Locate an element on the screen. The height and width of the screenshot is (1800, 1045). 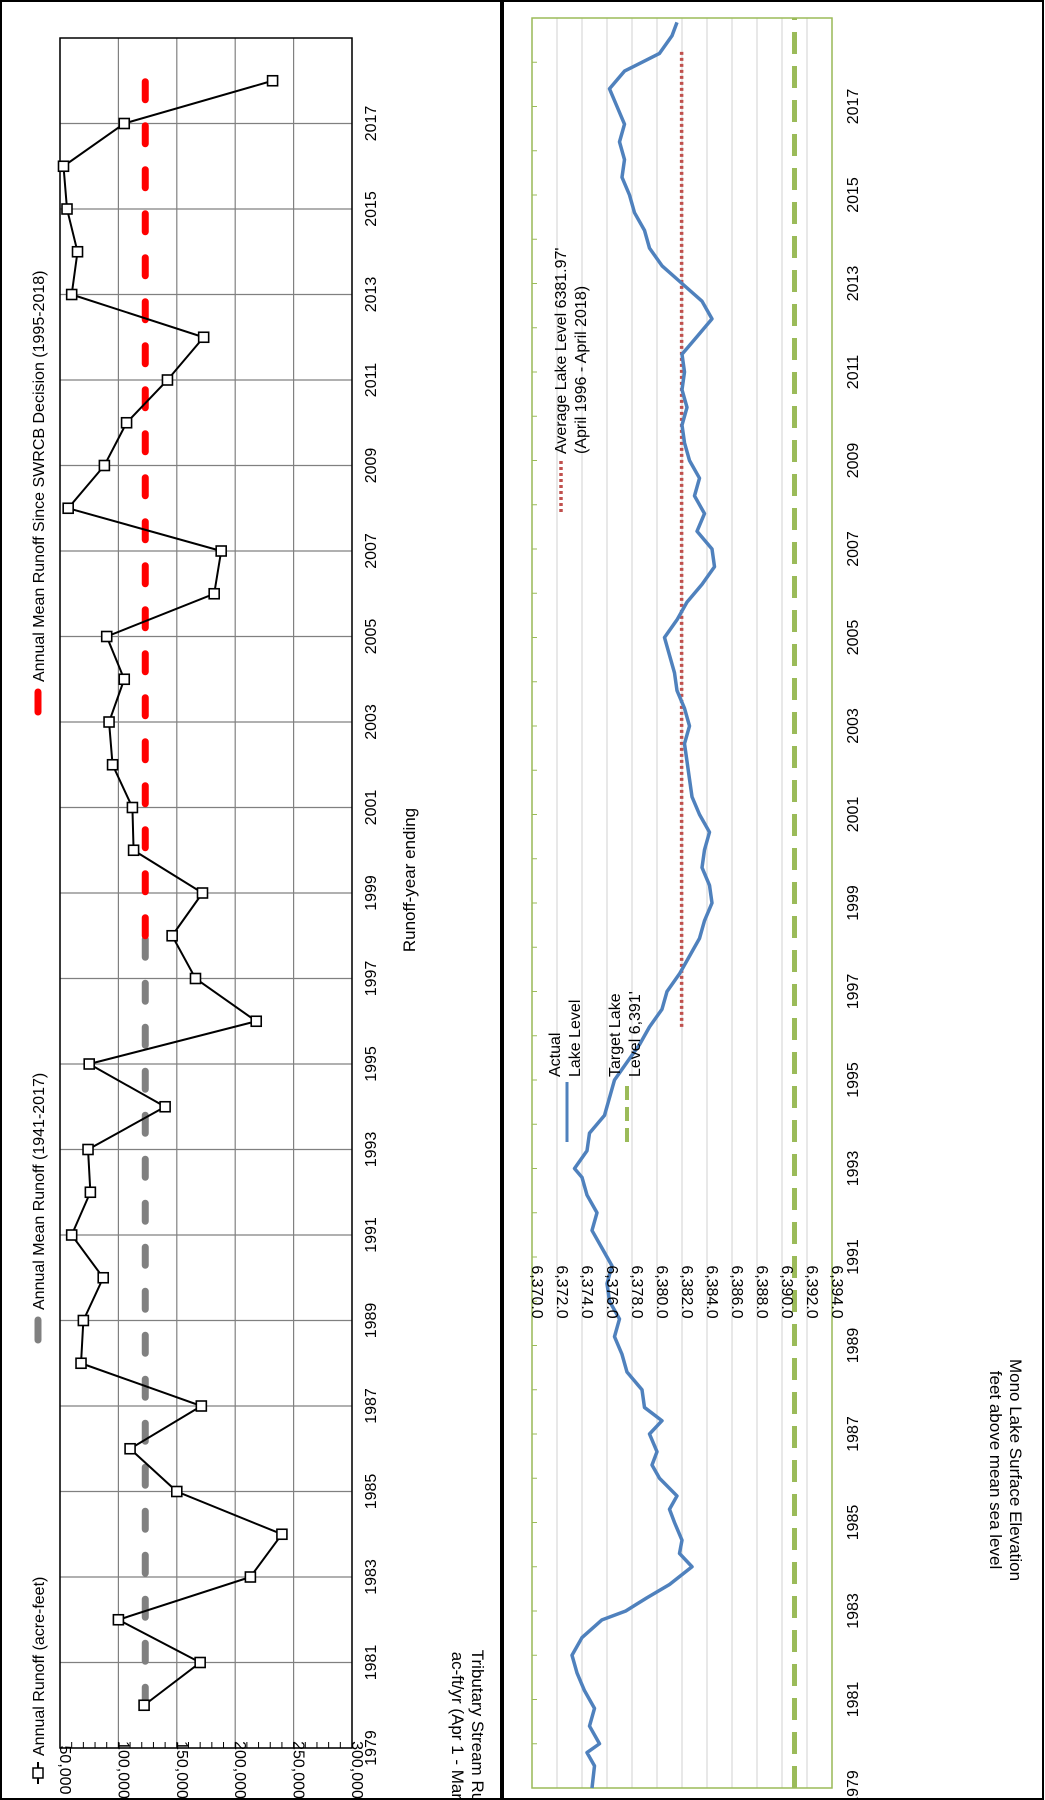
runoff-x-tick-1997: 1997 is located at coordinates (371, 979).